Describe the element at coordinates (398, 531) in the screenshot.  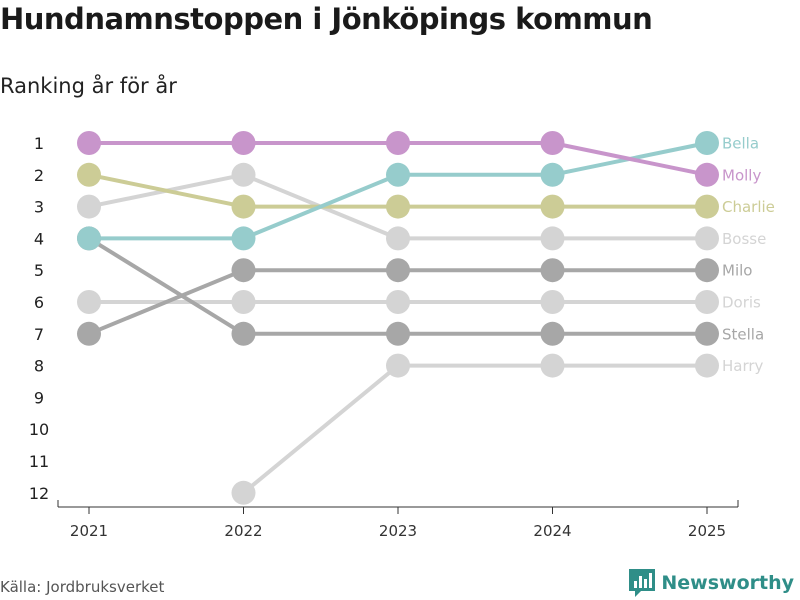
I see `x-tick-label: 2023` at that location.